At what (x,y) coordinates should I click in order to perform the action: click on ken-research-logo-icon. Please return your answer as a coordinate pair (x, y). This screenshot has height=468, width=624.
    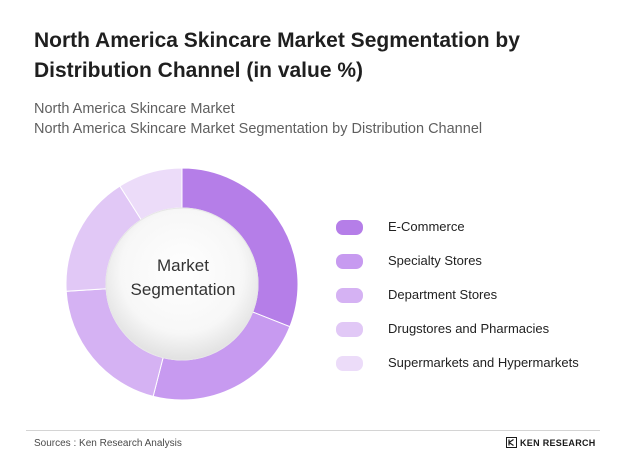
    Looking at the image, I should click on (511, 442).